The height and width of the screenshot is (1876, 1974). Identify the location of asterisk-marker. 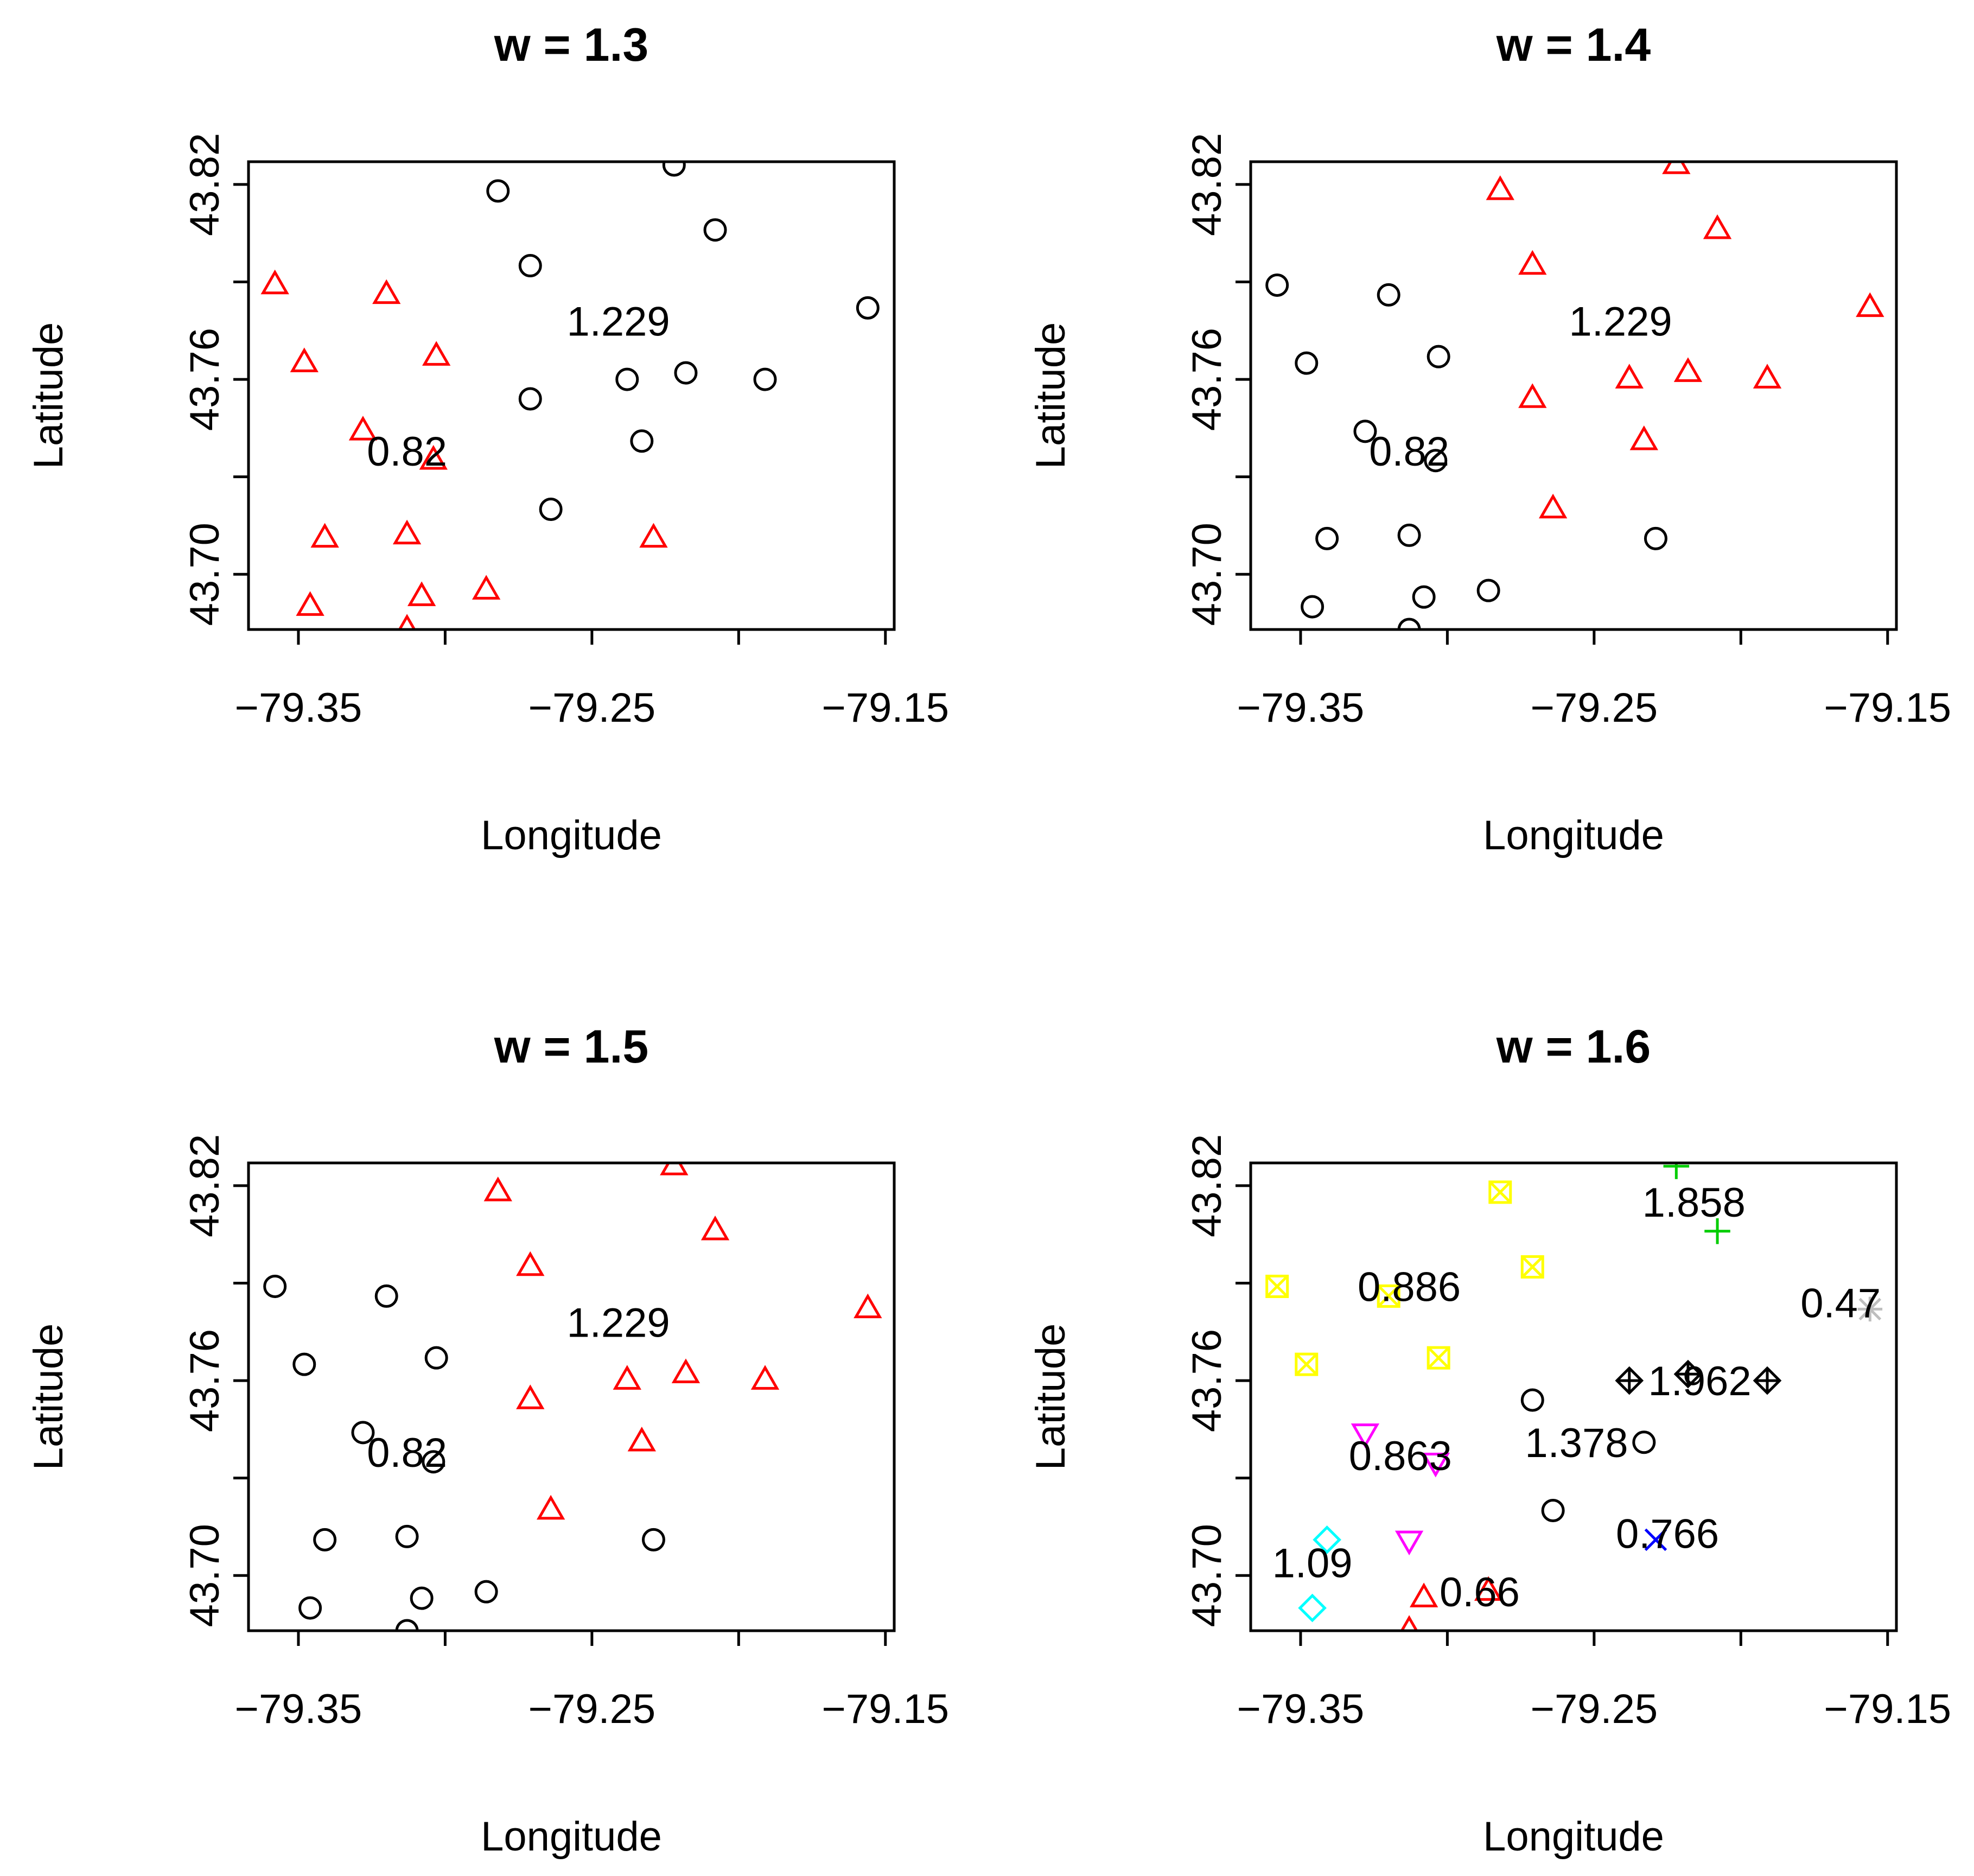
(1870, 1309).